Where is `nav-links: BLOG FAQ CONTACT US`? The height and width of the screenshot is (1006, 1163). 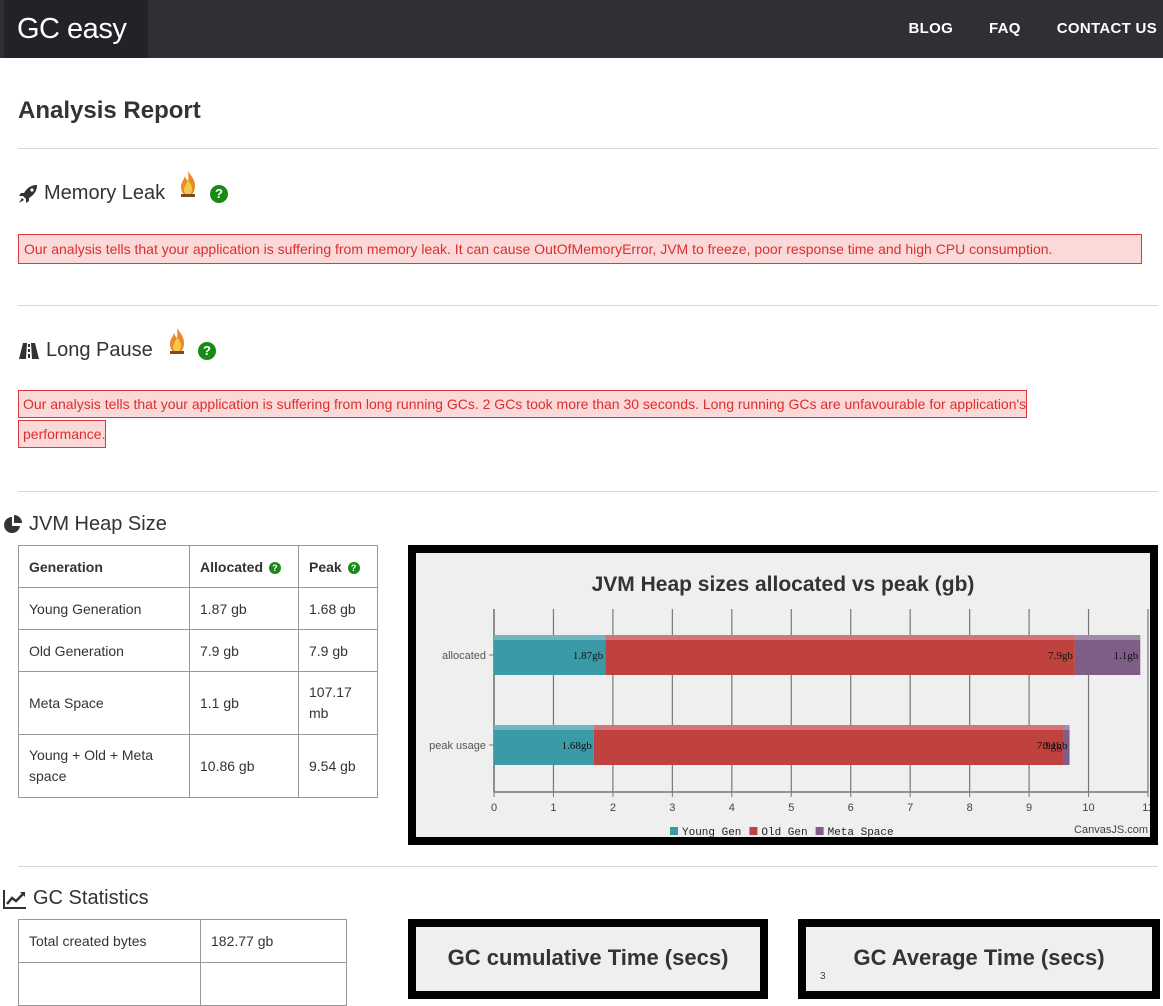
nav-links: BLOG FAQ CONTACT US is located at coordinates (1015, 29).